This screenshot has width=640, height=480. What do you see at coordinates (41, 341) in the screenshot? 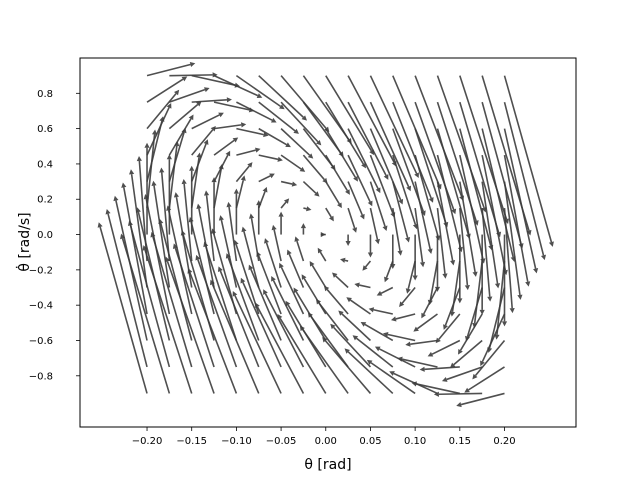
I see `y-tick-label: −0.6` at bounding box center [41, 341].